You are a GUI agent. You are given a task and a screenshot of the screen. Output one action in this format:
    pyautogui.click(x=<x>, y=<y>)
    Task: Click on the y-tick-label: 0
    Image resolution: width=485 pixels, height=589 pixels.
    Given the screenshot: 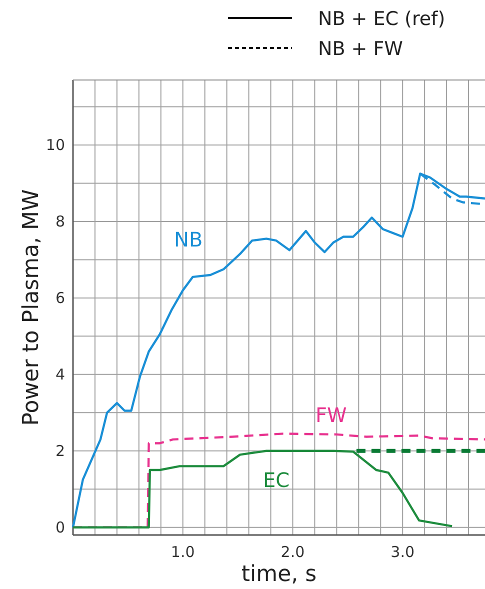 What is the action you would take?
    pyautogui.click(x=60, y=527)
    